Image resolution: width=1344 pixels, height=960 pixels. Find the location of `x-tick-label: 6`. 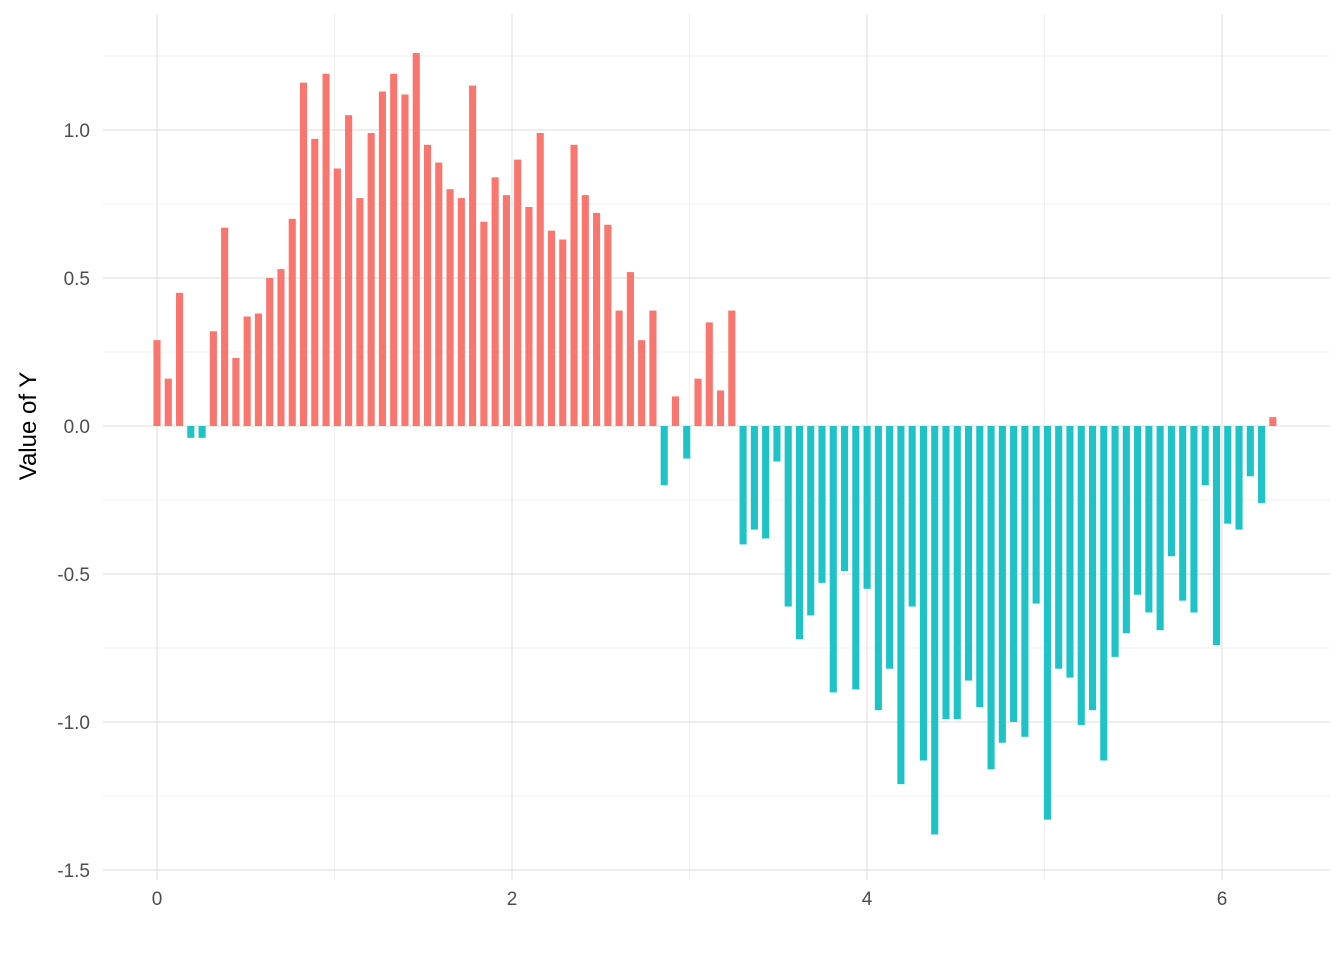

x-tick-label: 6 is located at coordinates (1222, 899).